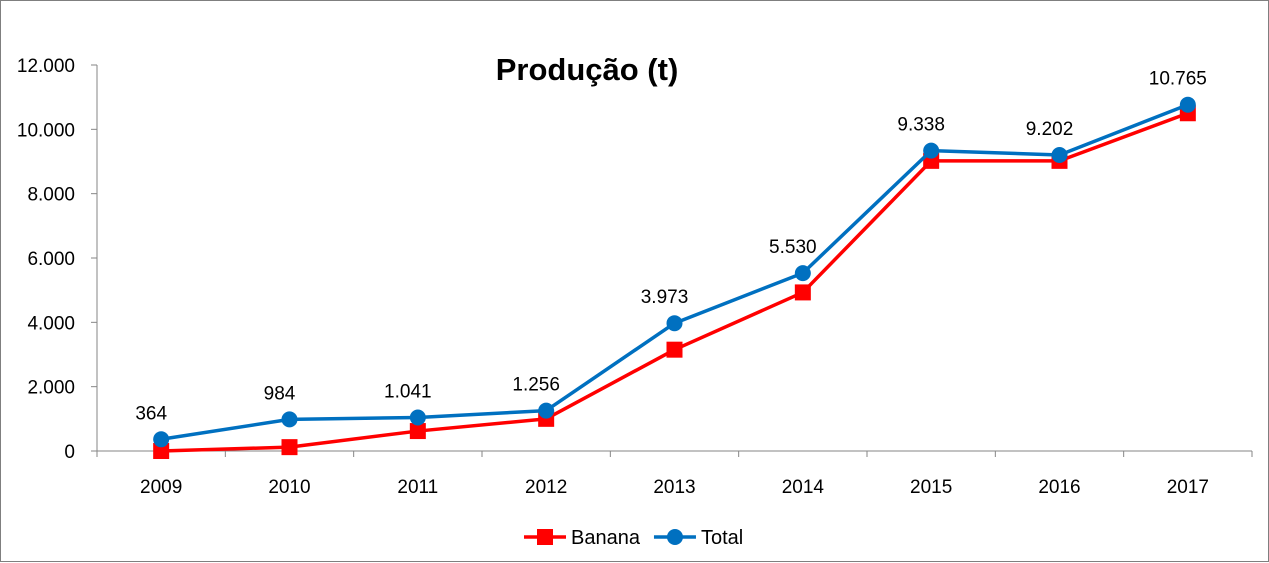  I want to click on x-tick-label: 2013, so click(674, 487).